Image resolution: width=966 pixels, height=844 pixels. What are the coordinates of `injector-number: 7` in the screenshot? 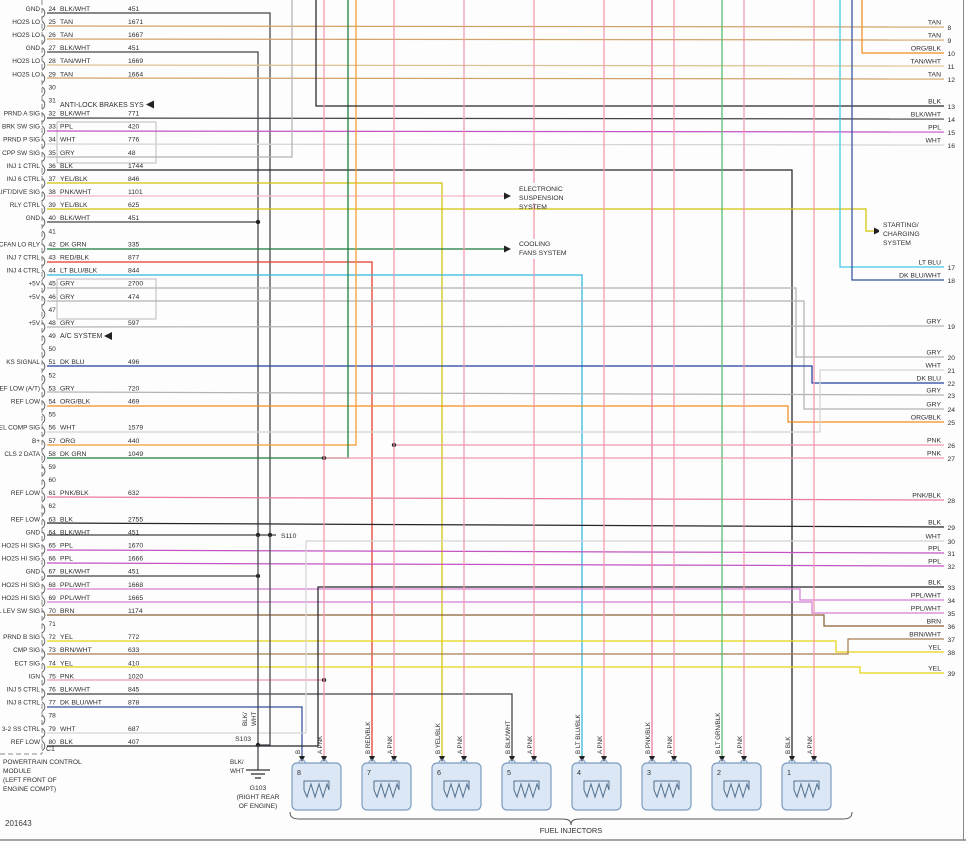 It's located at (369, 772).